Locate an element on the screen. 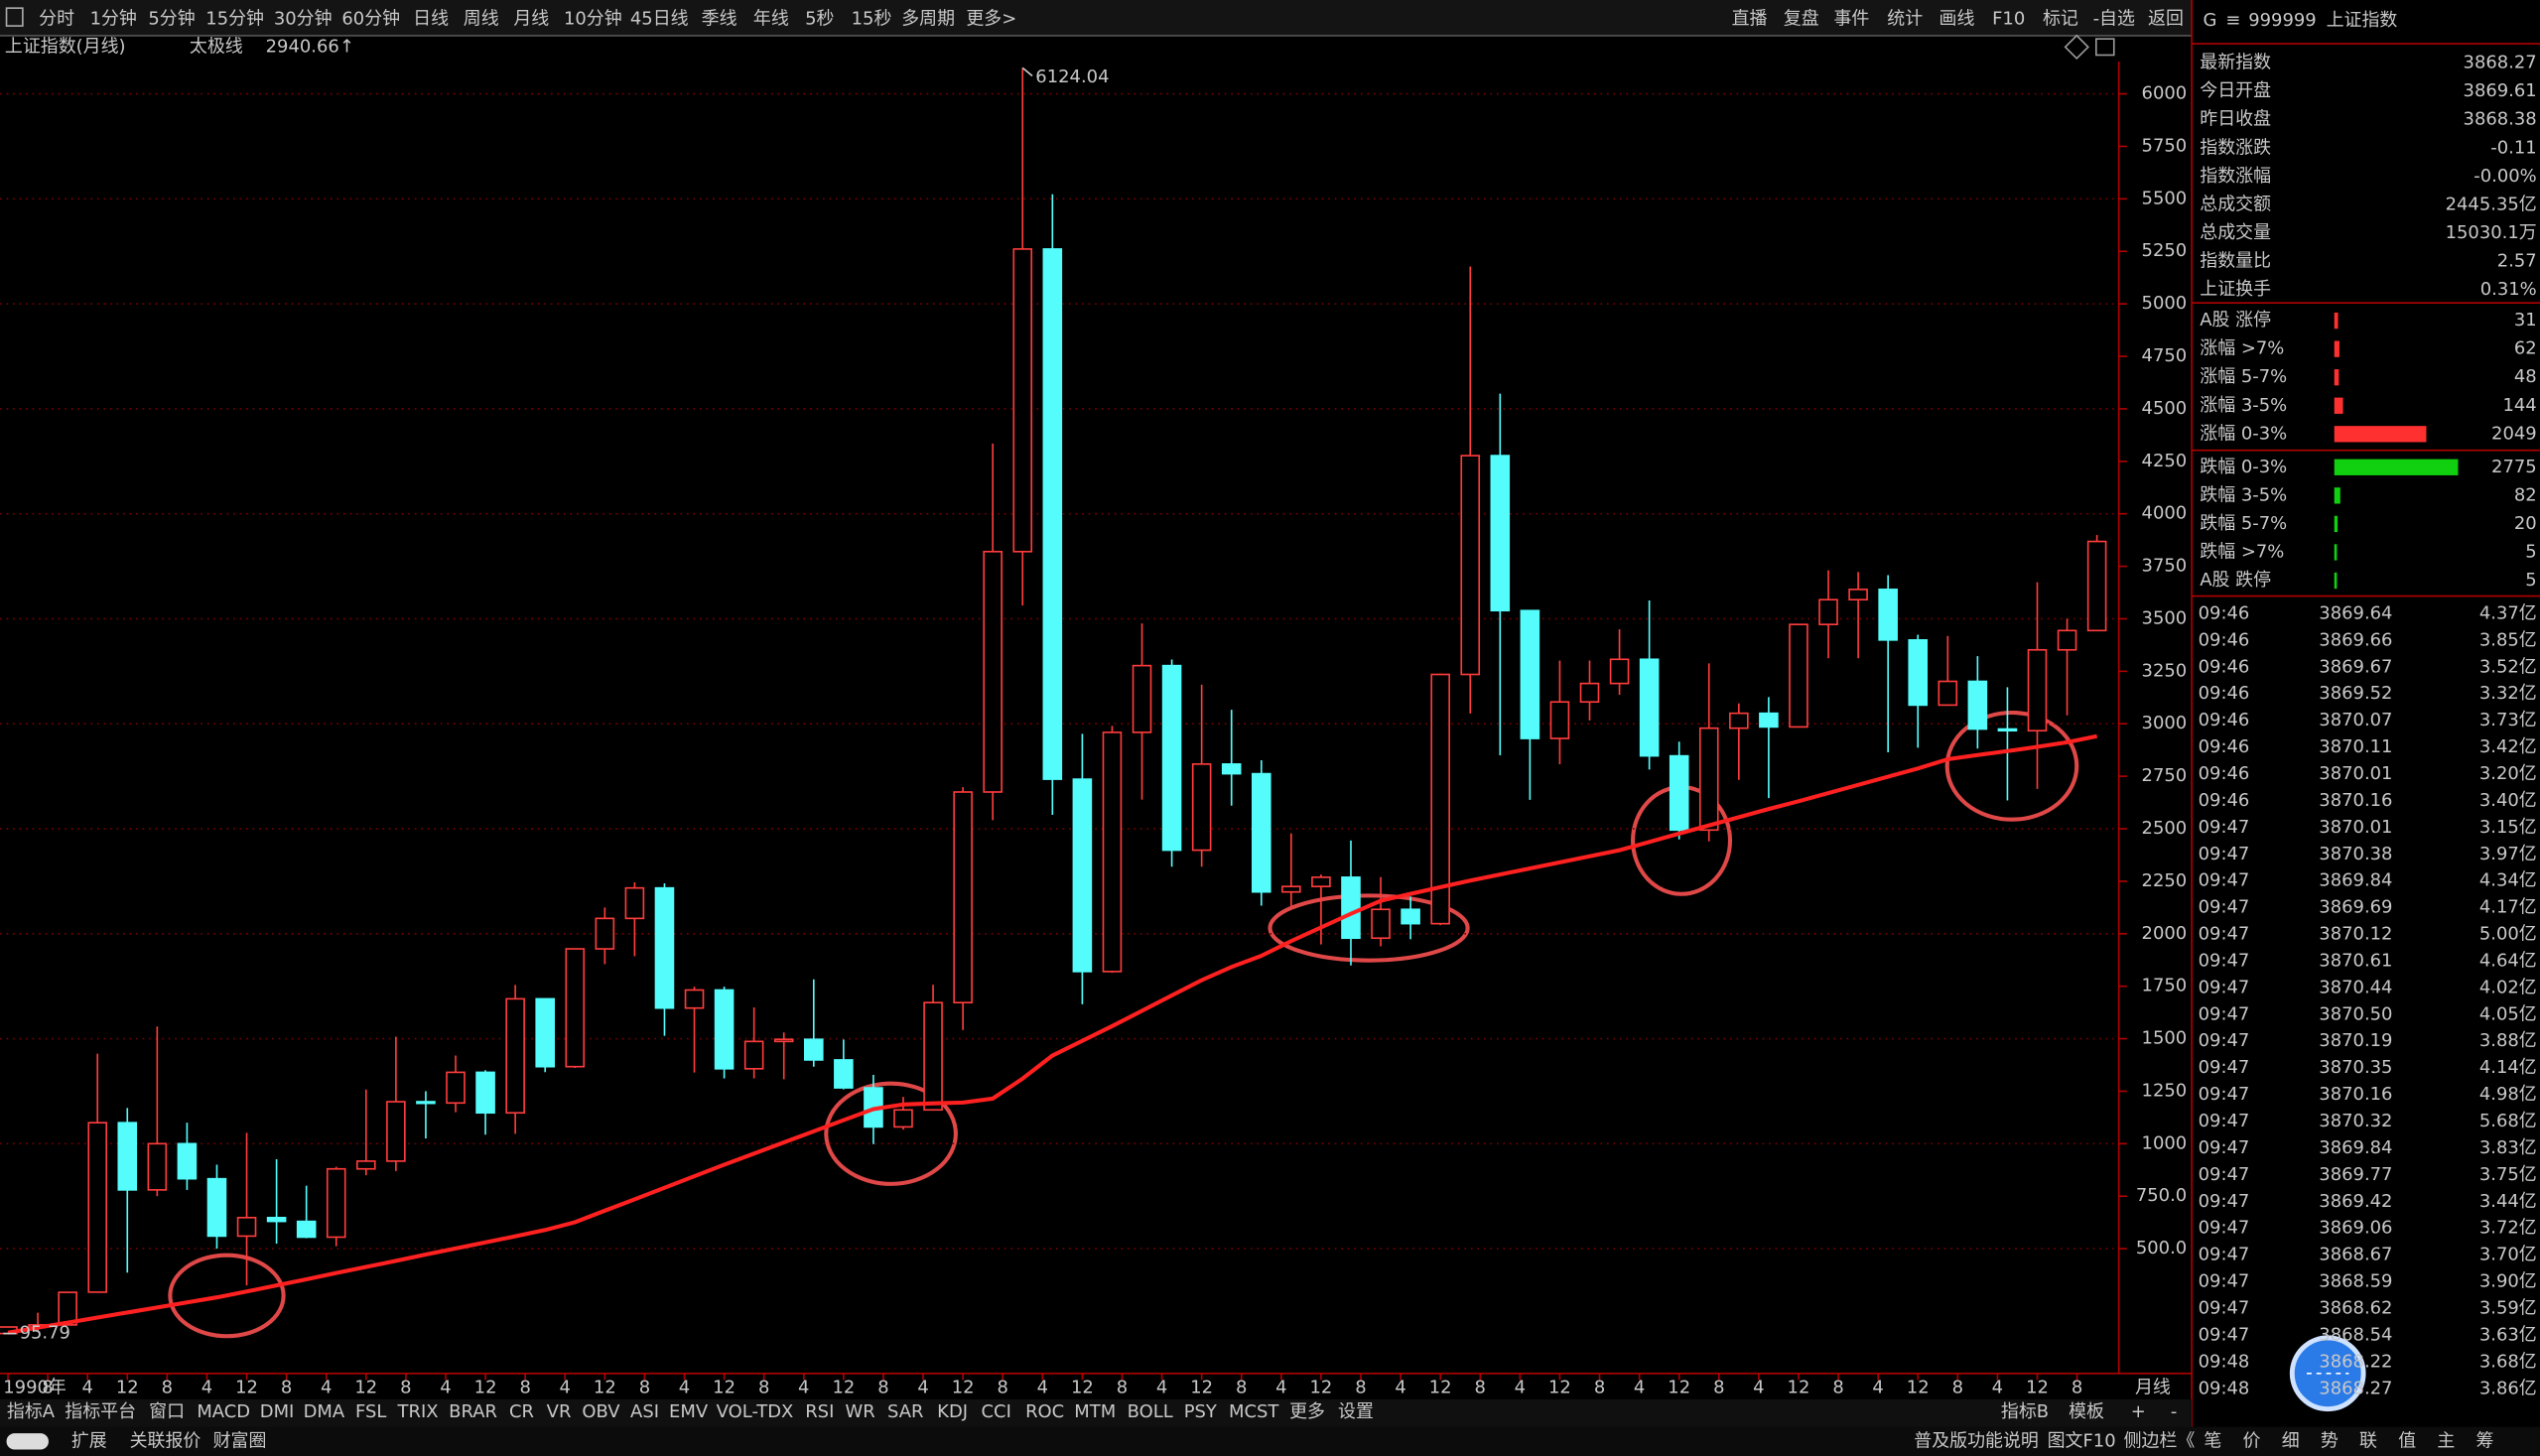 Image resolution: width=2540 pixels, height=1456 pixels. indicator-tab: OBV is located at coordinates (601, 1411).